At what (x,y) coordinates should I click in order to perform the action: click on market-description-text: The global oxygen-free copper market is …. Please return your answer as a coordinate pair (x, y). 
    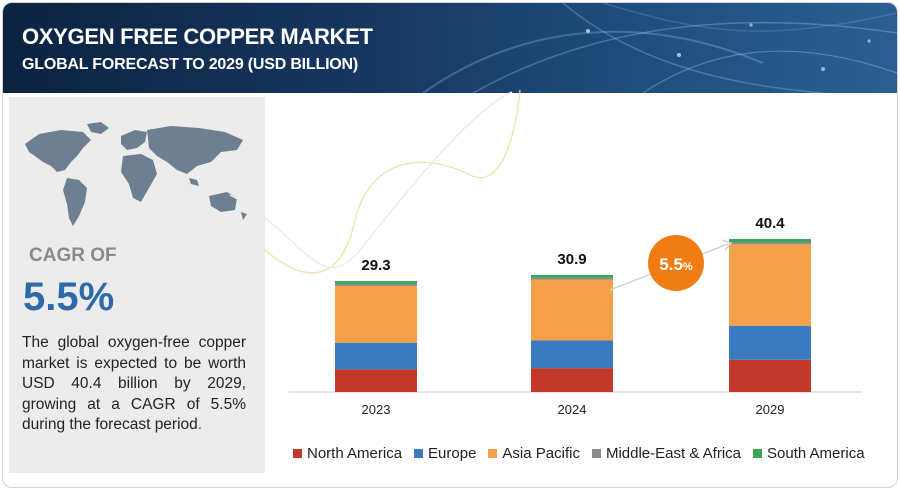
    Looking at the image, I should click on (134, 383).